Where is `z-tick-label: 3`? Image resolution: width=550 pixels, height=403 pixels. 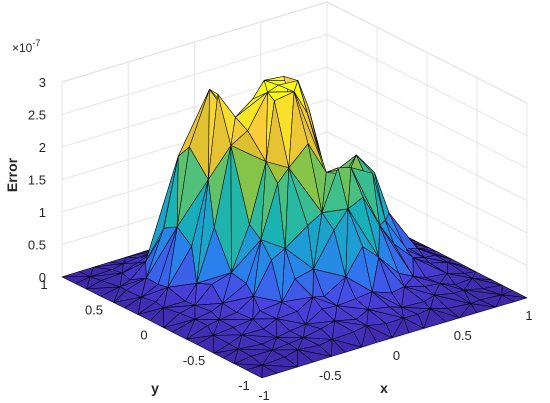
z-tick-label: 3 is located at coordinates (42, 82).